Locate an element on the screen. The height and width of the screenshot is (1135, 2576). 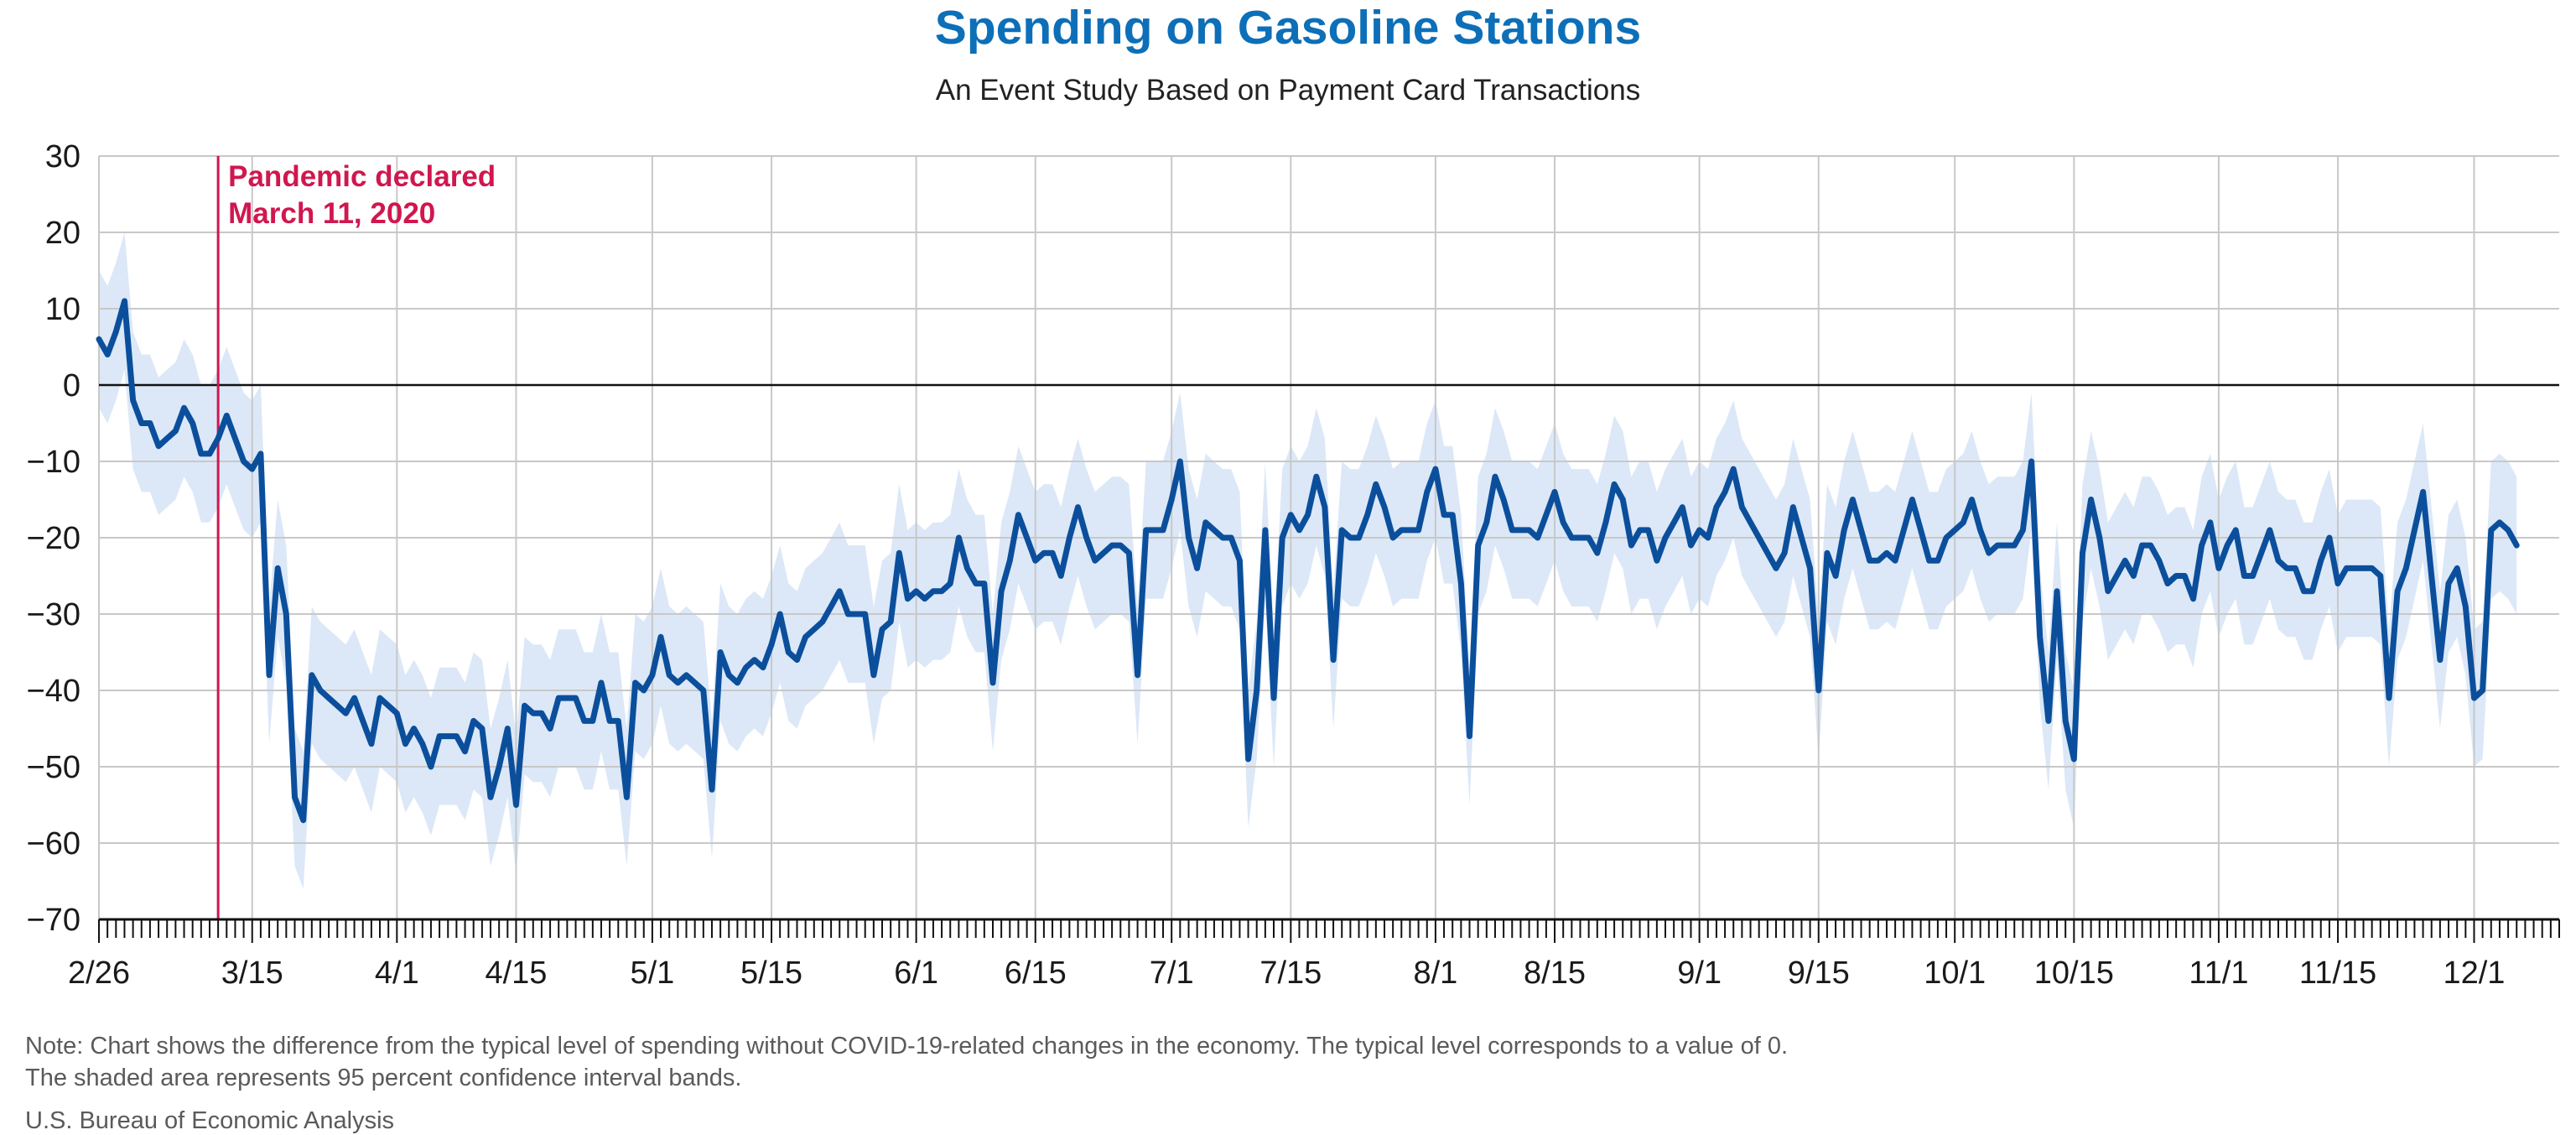
annotation-line-1: Pandemic declared is located at coordinates (362, 176).